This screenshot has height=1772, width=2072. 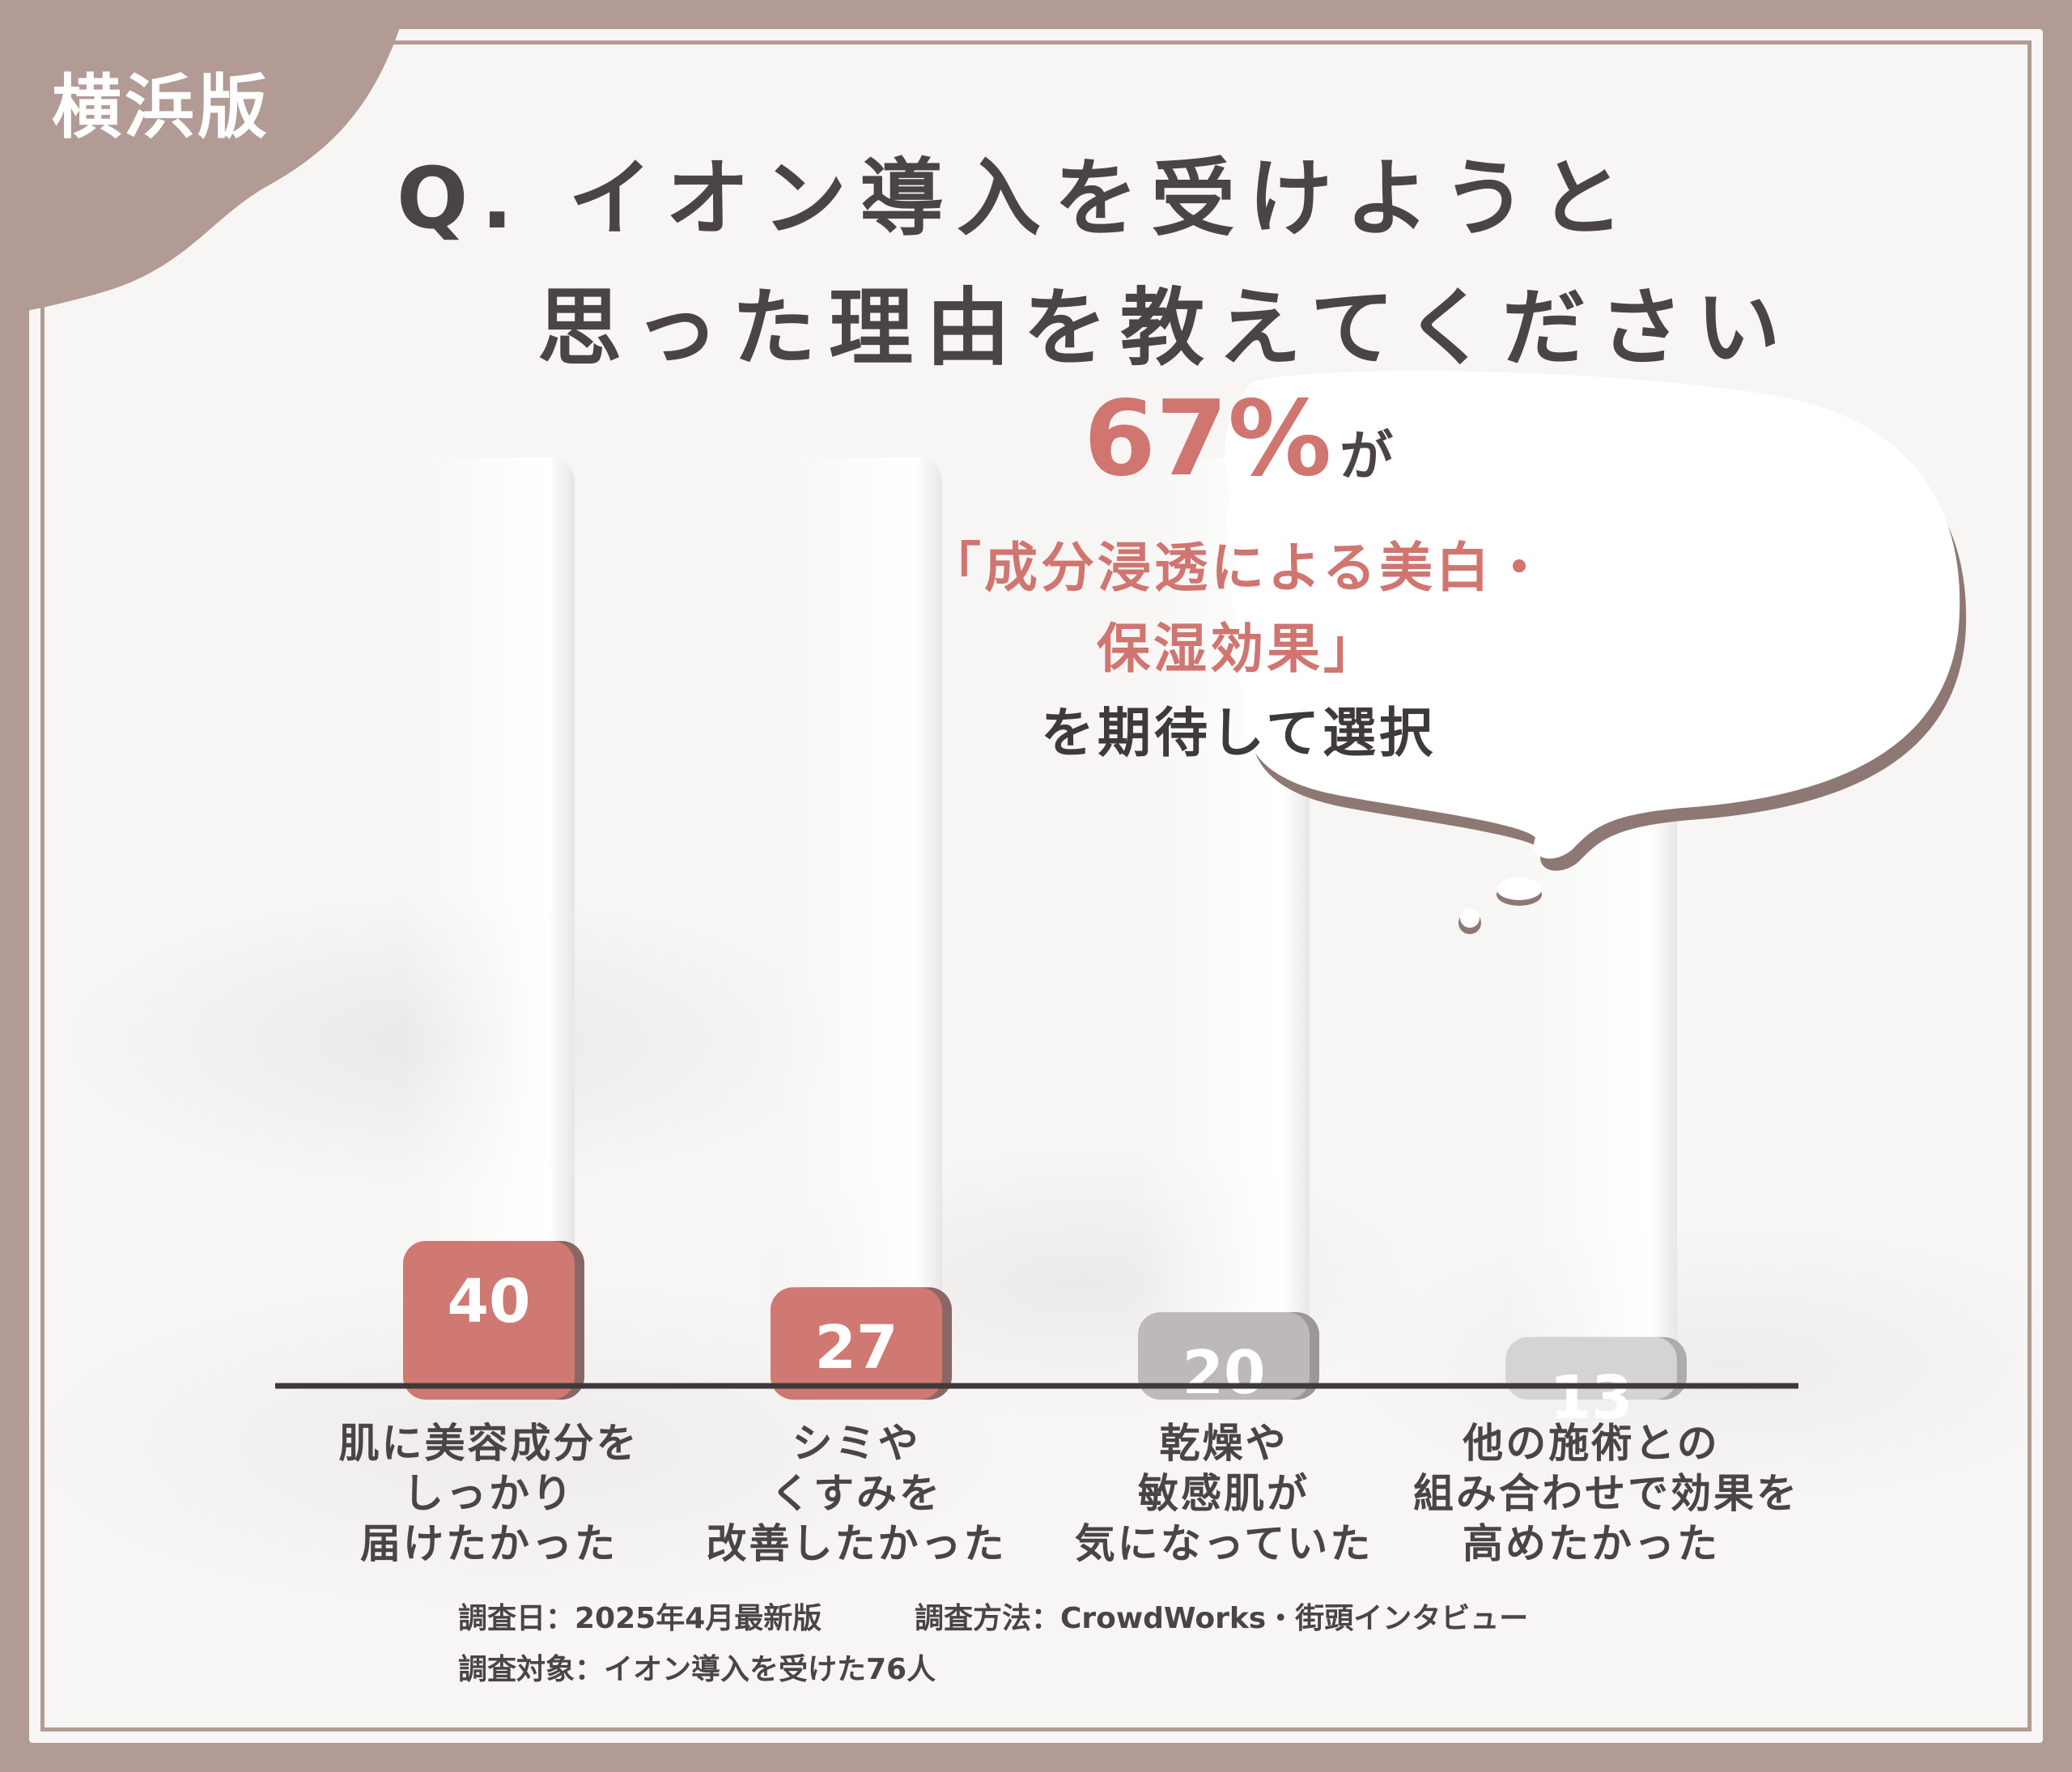 I want to click on bar-value-label: 13, so click(x=1591, y=1398).